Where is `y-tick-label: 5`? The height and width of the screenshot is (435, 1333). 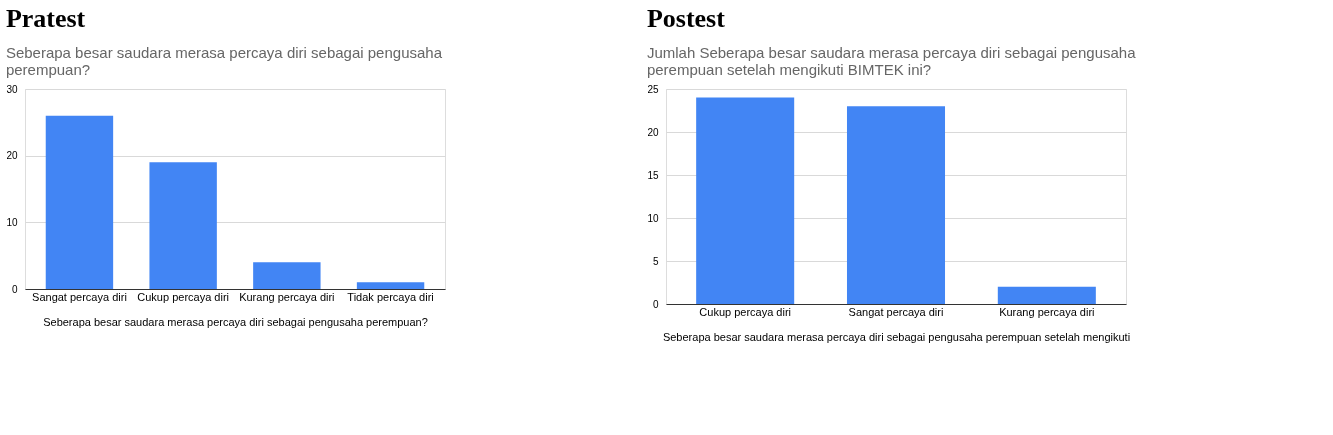
y-tick-label: 5 is located at coordinates (655, 261).